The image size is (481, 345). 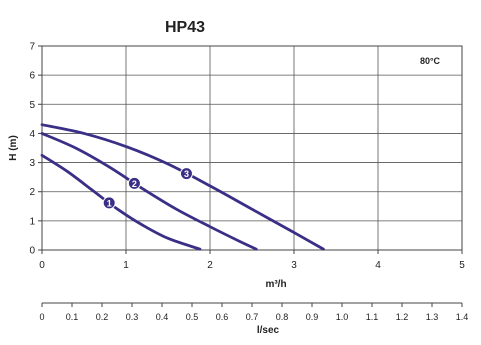 I want to click on series-marker-label-2: 2, so click(x=134, y=184).